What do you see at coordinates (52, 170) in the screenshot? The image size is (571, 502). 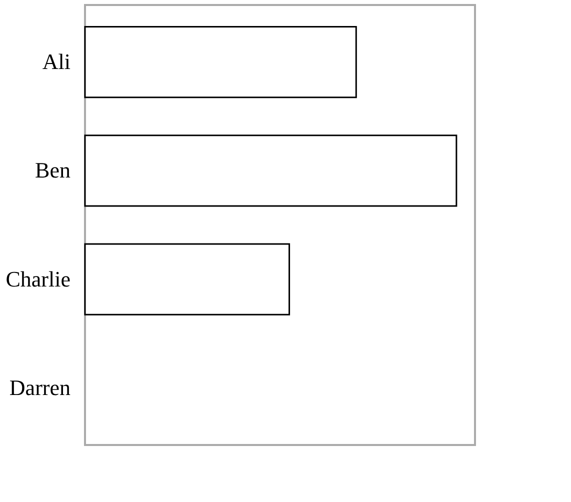 I see `y-tick-label: Ben` at bounding box center [52, 170].